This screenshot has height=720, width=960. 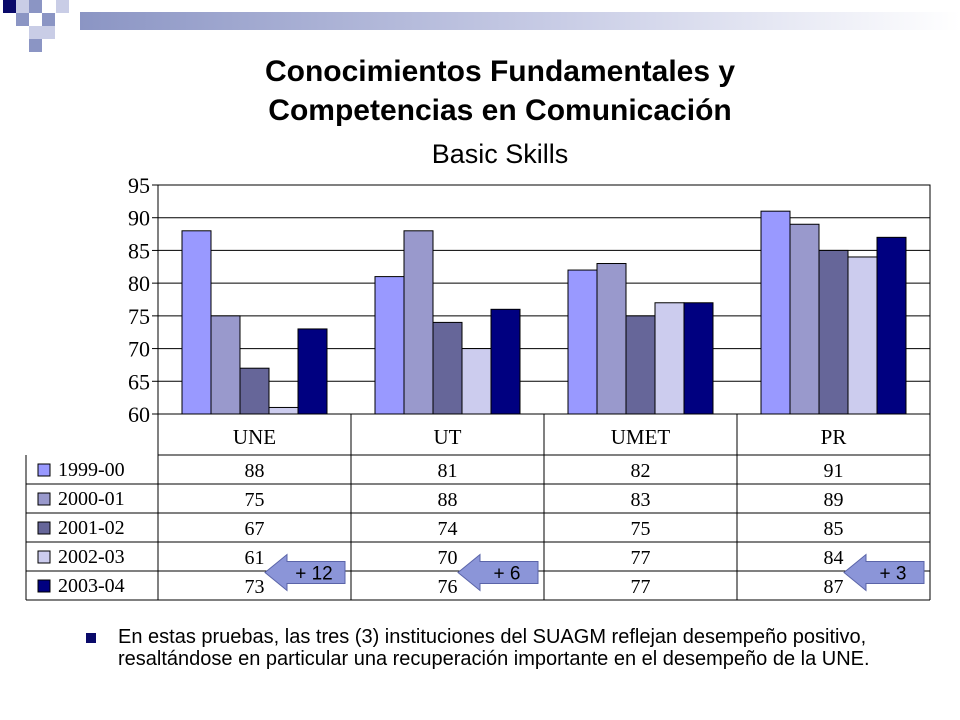 I want to click on legend-label: 2003-04, so click(x=91, y=586).